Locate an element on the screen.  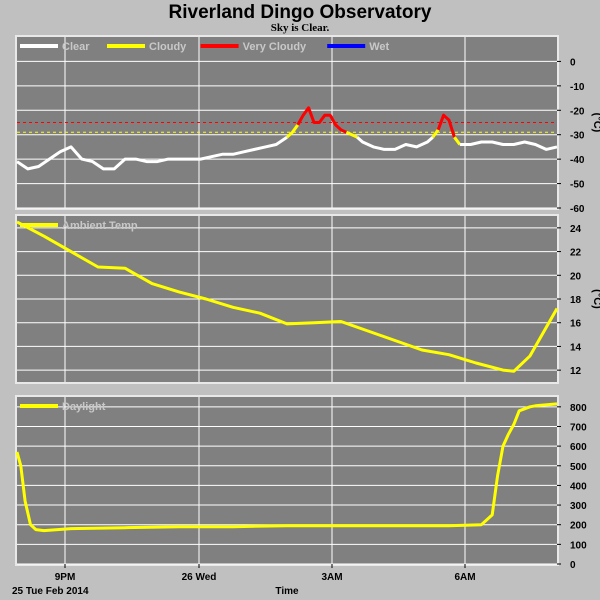
chart3-ytick-label-5: 500 is located at coordinates (578, 467).